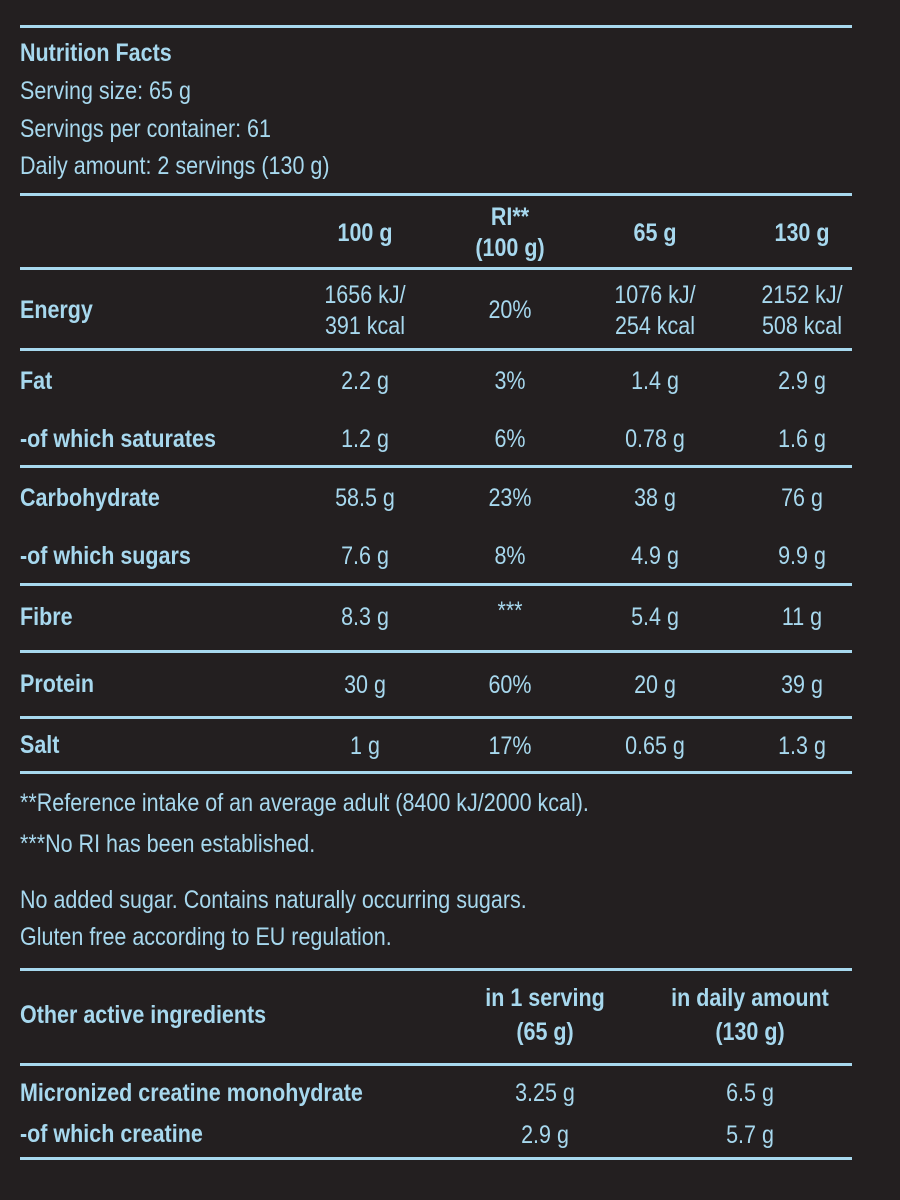 The height and width of the screenshot is (1200, 900). I want to click on other-col-daily-line2: (130 g), so click(750, 1032).